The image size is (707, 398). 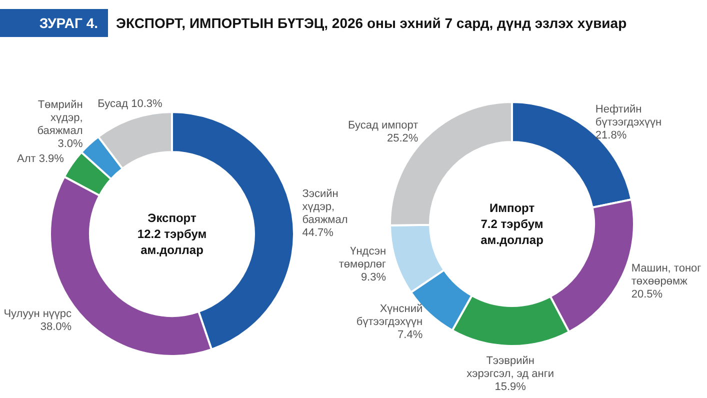 I want to click on slice-label: Тээврийн хэрэгсэл, эд анги, so click(x=510, y=367).